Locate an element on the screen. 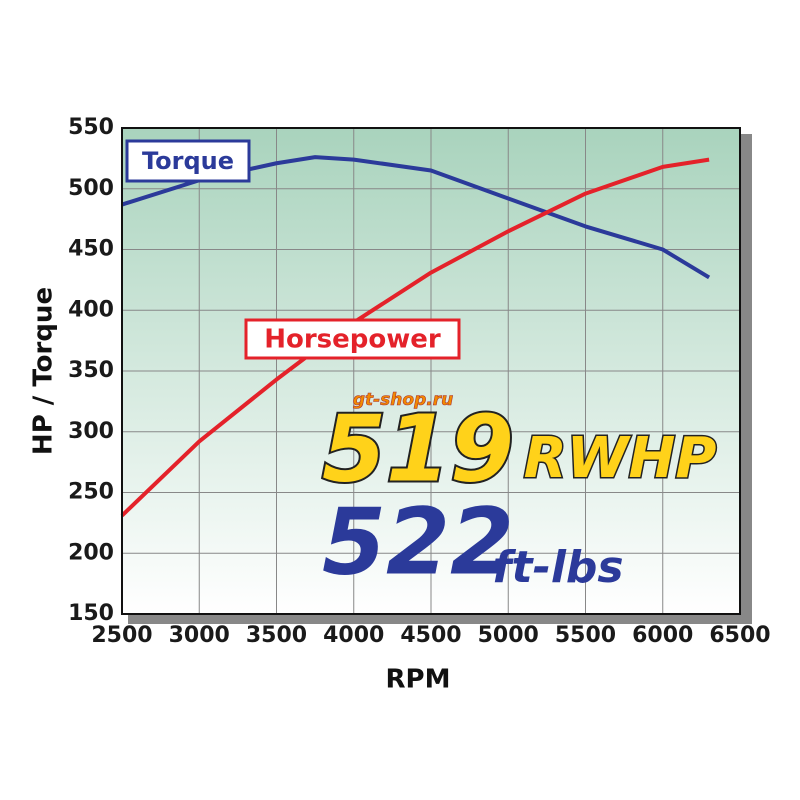  hp-unit: RWHP is located at coordinates (620, 458).